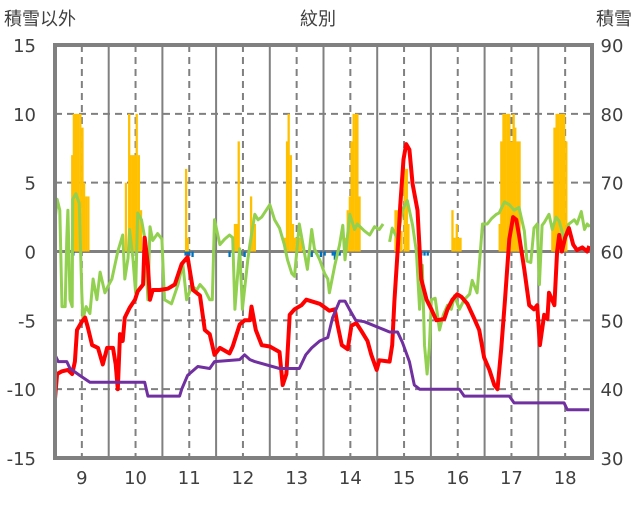 This screenshot has width=636, height=505. I want to click on y-tick-left: 15, so click(24, 46).